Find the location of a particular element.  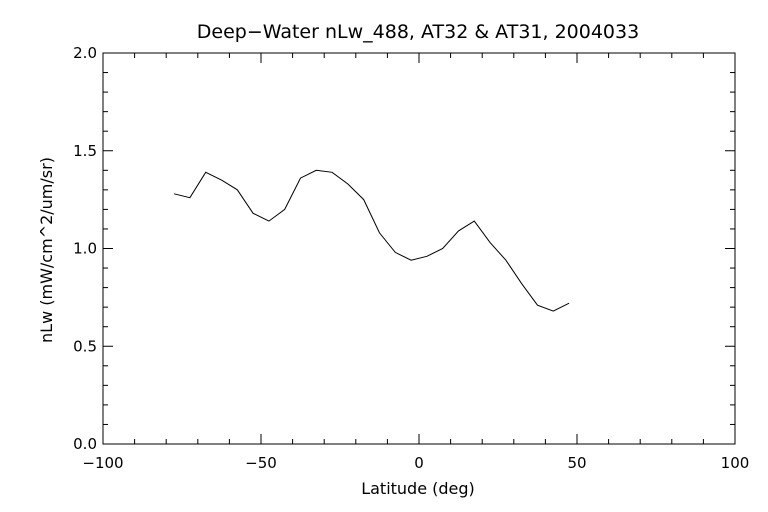

series-line is located at coordinates (371, 240).